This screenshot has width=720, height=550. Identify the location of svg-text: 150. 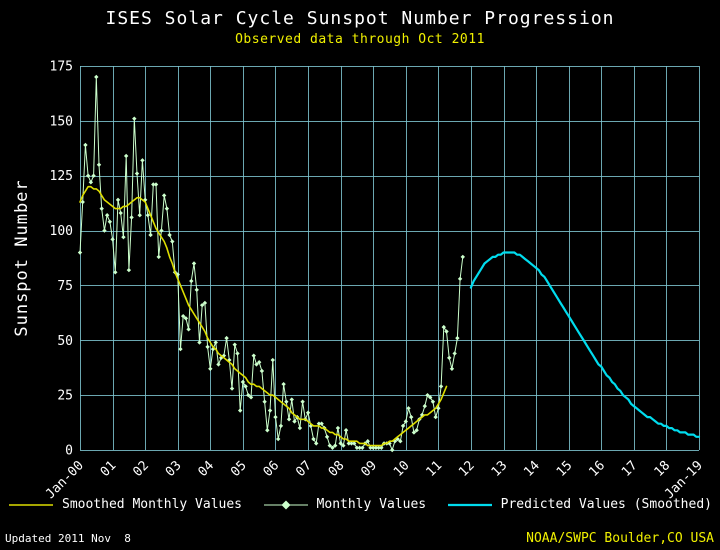
(61, 121).